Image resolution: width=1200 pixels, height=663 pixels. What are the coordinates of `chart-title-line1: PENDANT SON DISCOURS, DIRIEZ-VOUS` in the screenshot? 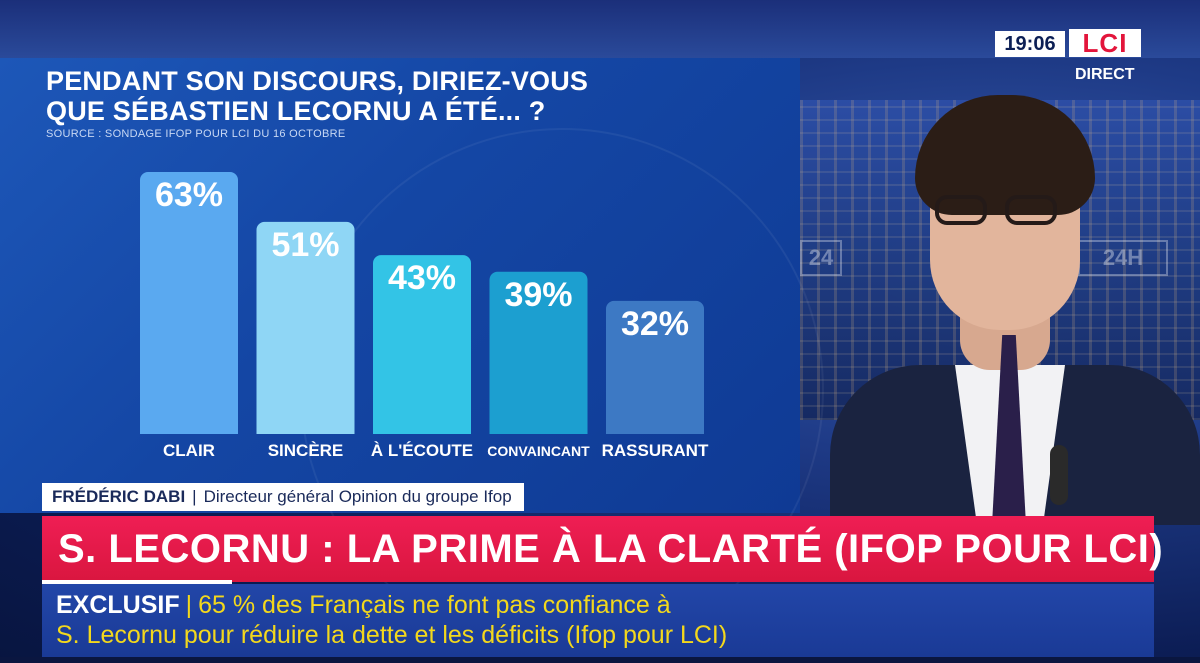 It's located at (317, 81).